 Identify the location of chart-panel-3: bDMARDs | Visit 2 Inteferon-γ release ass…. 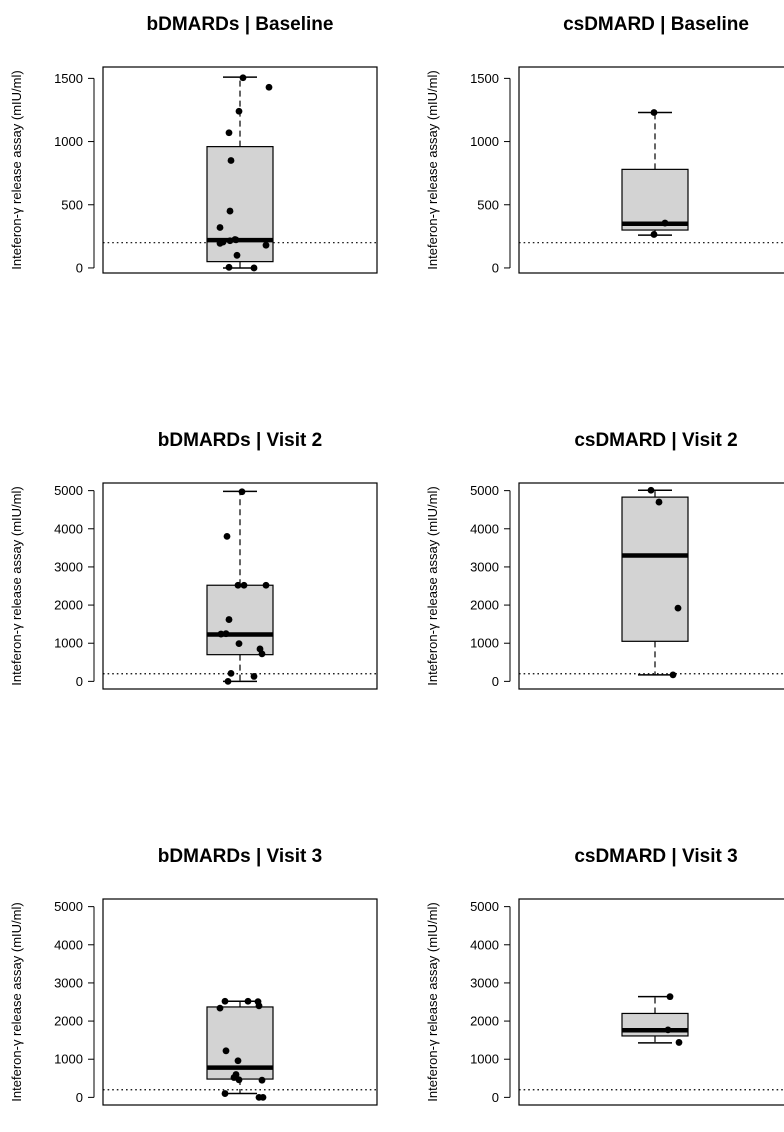
(193, 560).